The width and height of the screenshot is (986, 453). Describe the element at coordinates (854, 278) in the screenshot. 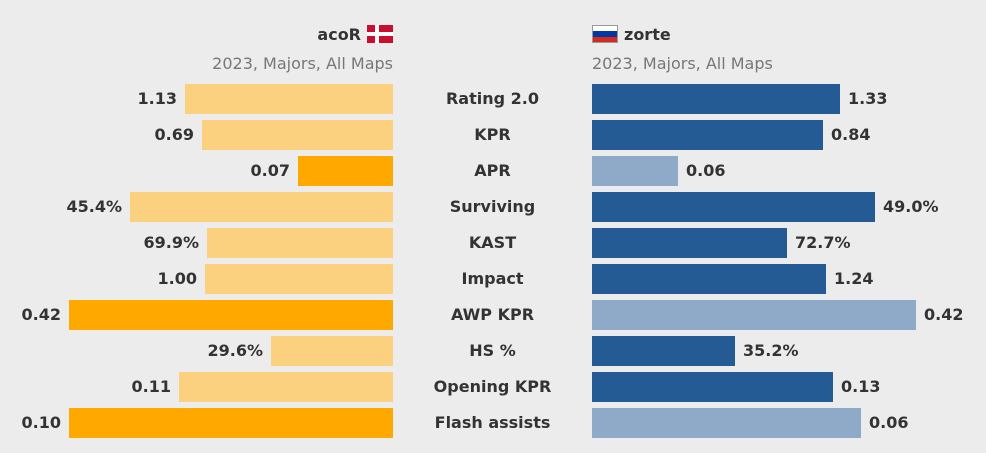

I see `right-value-label: 1.24` at that location.